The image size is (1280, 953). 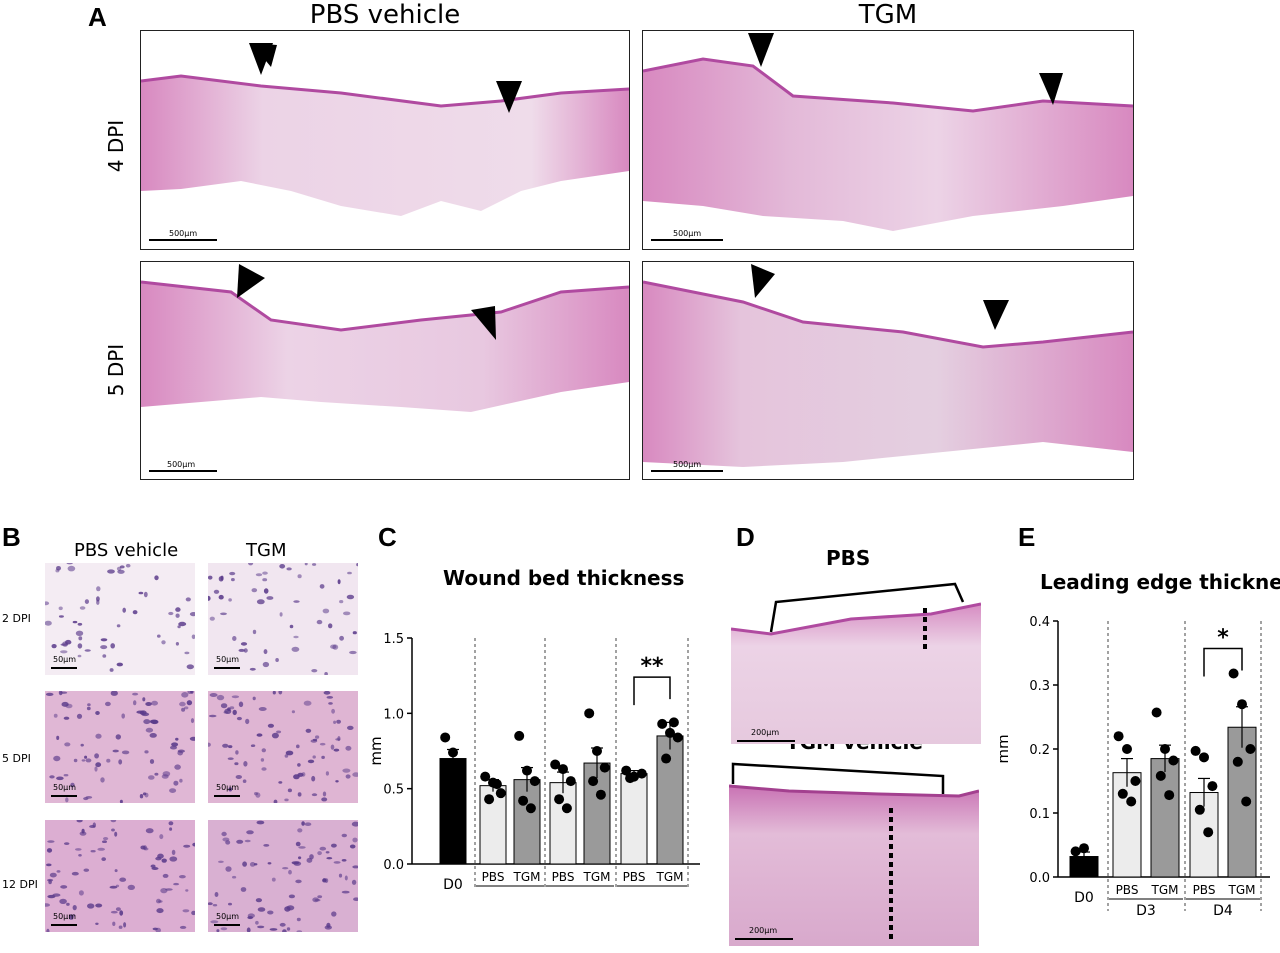 I want to click on x-tick-label: PBS, so click(x=1127, y=890).